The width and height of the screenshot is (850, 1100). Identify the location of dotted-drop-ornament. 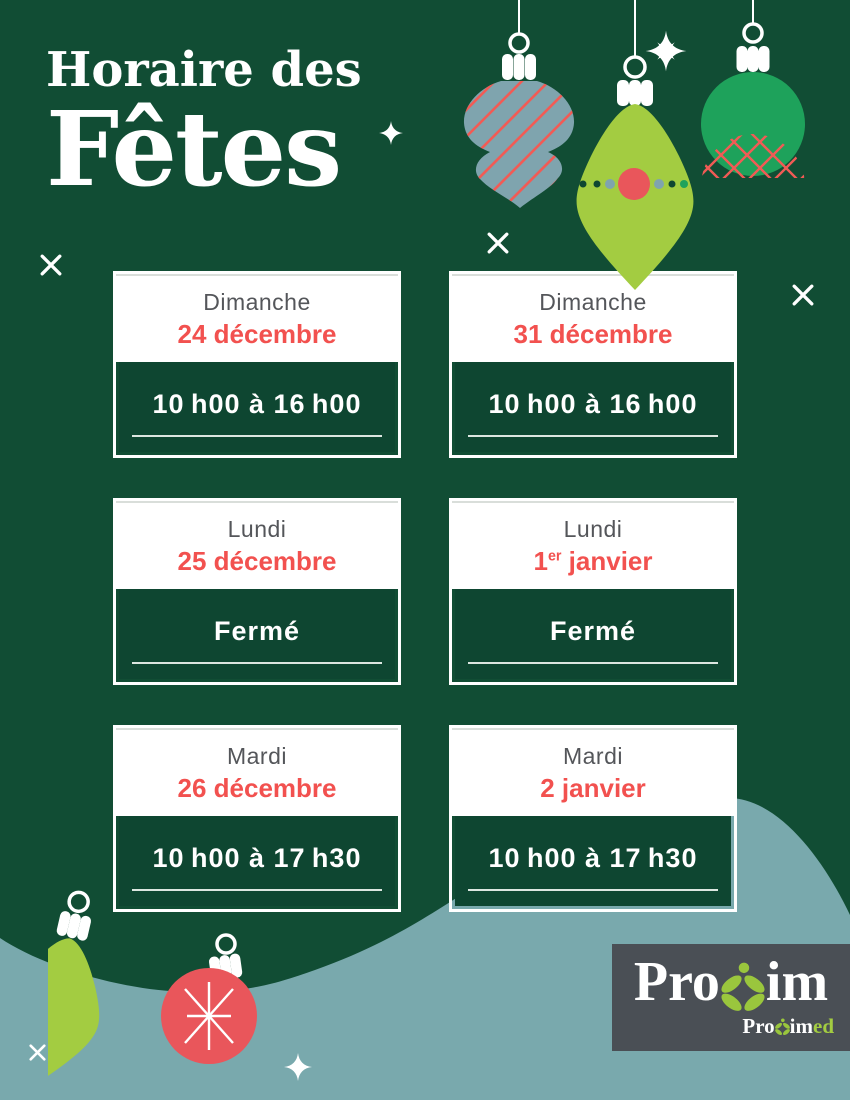
(635, 145).